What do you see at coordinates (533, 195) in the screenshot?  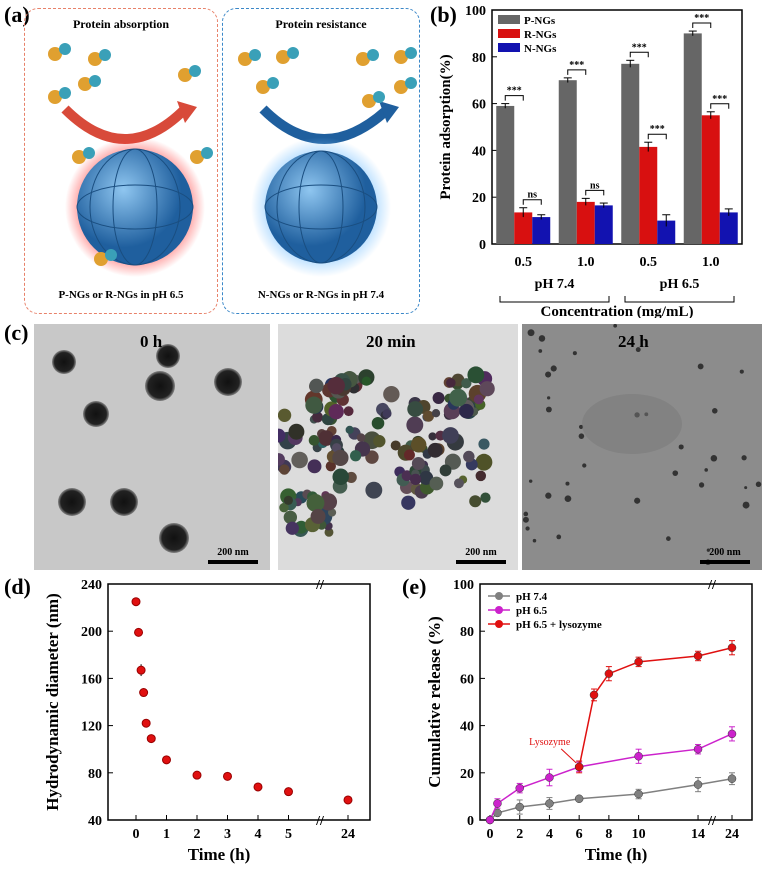 I see `significance-label: ns` at bounding box center [533, 195].